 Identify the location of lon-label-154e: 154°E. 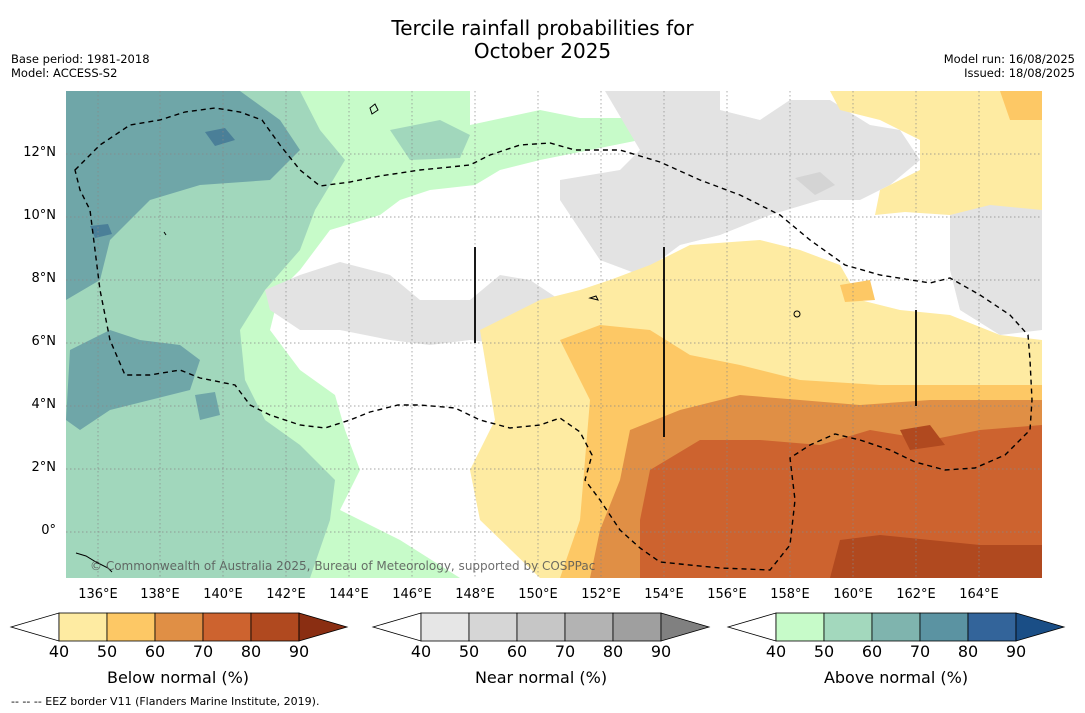
(664, 594).